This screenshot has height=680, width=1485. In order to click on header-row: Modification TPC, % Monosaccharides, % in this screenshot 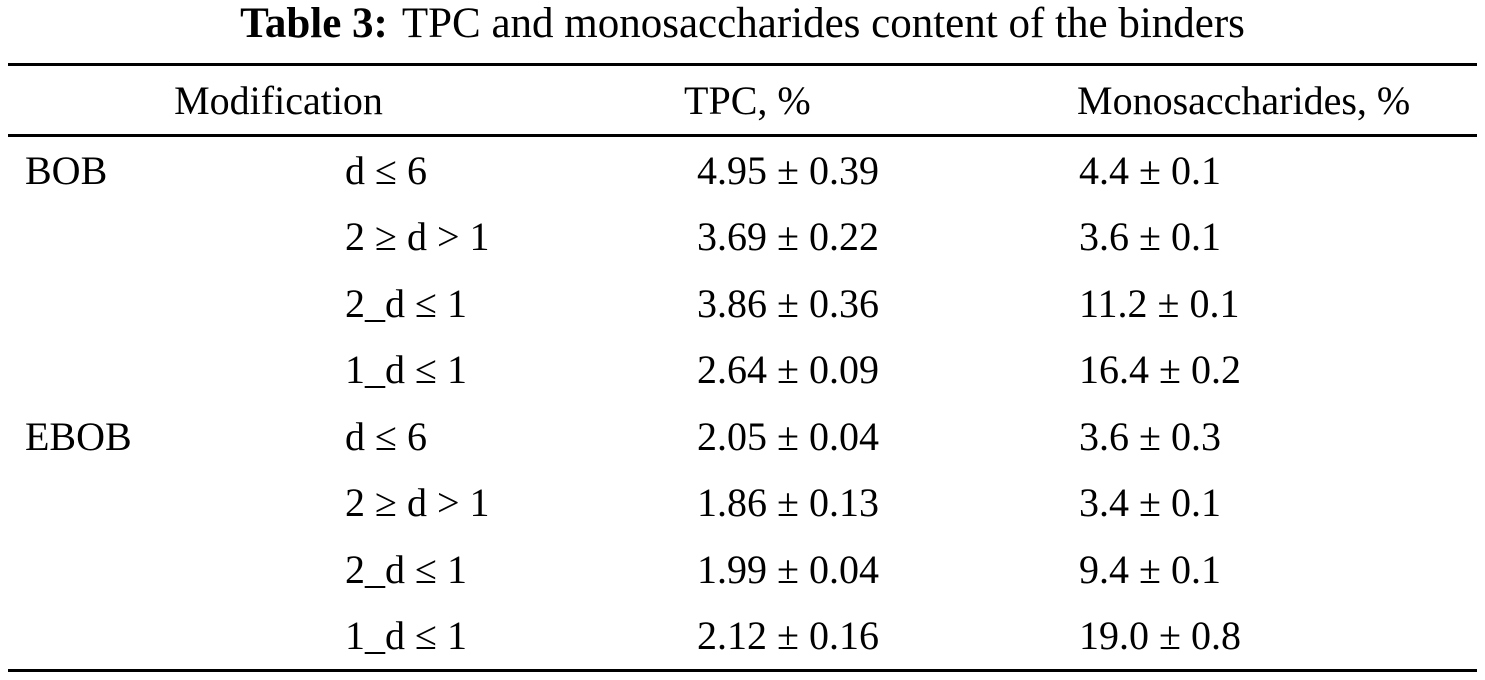, I will do `click(743, 100)`.